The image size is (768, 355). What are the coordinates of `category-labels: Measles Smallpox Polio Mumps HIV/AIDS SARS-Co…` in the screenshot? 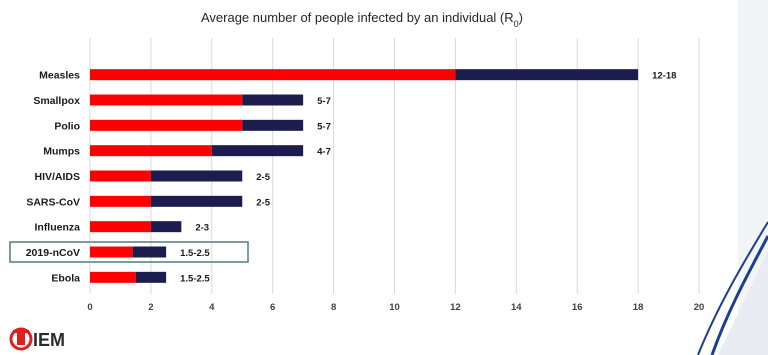 It's located at (53, 177).